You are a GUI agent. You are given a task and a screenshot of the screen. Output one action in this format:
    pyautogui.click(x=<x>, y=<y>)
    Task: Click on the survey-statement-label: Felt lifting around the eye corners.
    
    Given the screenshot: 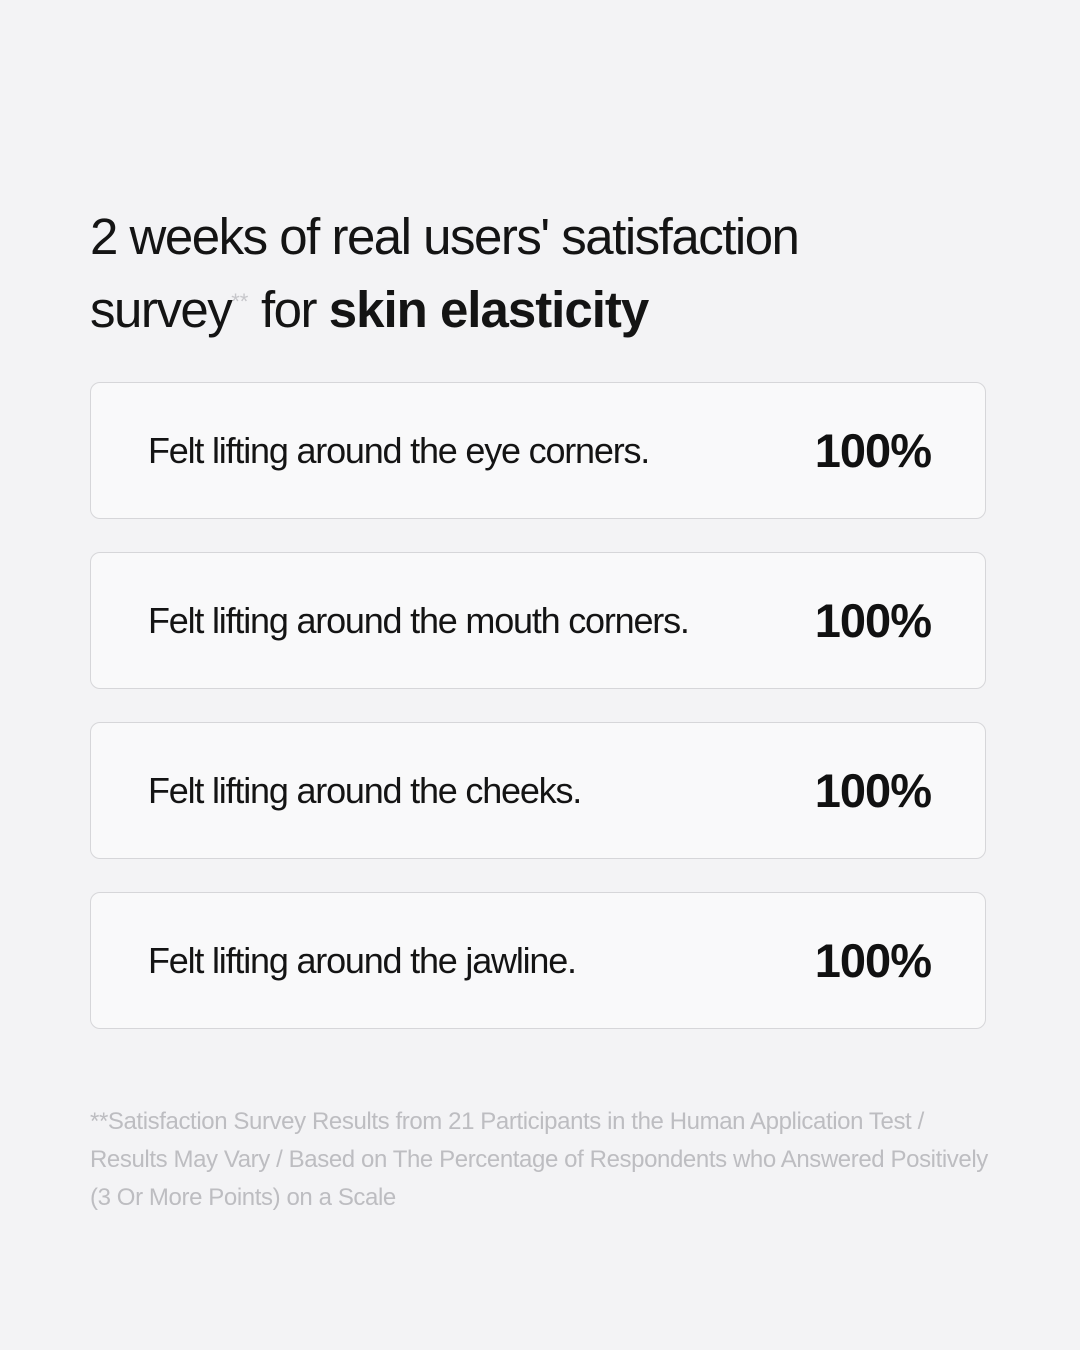 What is the action you would take?
    pyautogui.click(x=399, y=450)
    